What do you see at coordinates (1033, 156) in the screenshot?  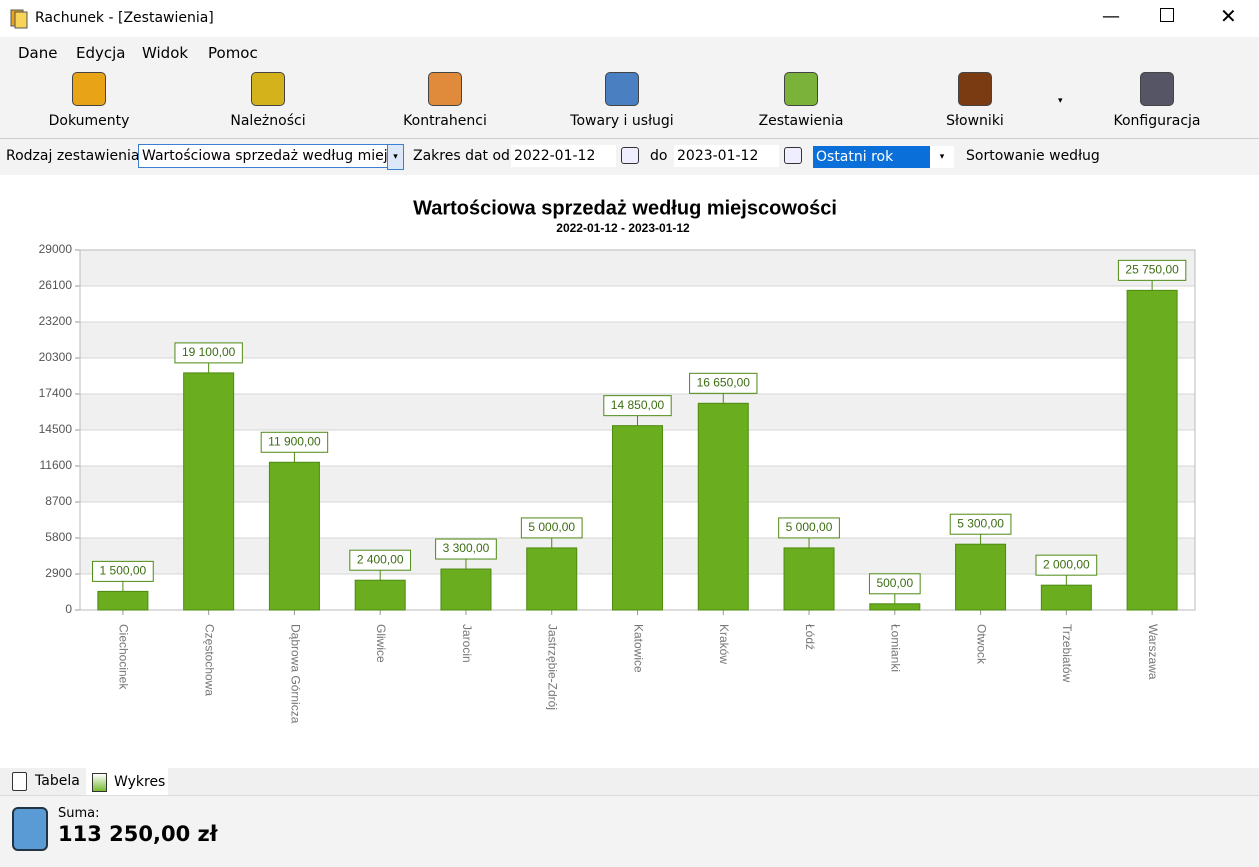 I see `label: Sortowanie według` at bounding box center [1033, 156].